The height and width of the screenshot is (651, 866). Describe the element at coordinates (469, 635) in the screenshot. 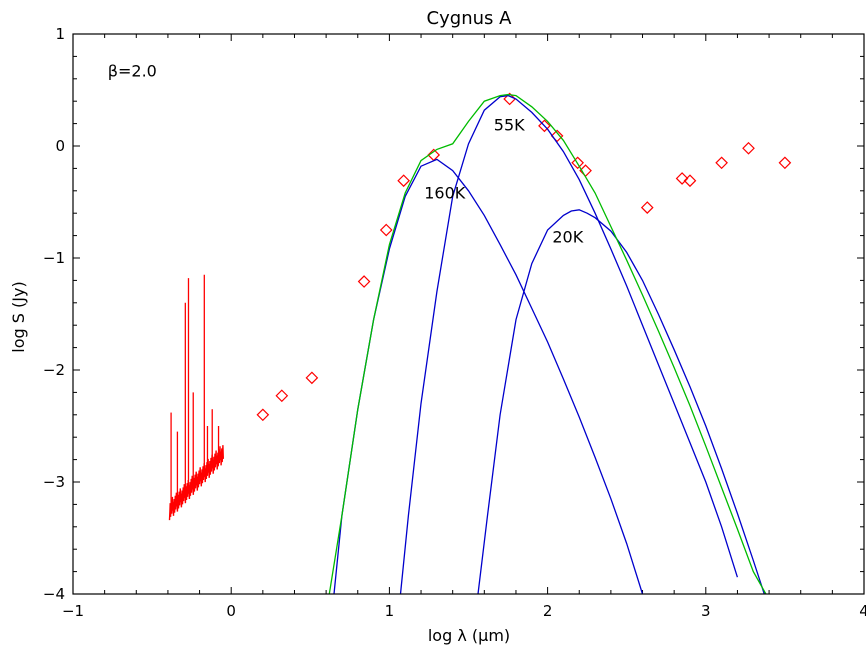

I see `x-axis-label: log λ (μm)` at that location.